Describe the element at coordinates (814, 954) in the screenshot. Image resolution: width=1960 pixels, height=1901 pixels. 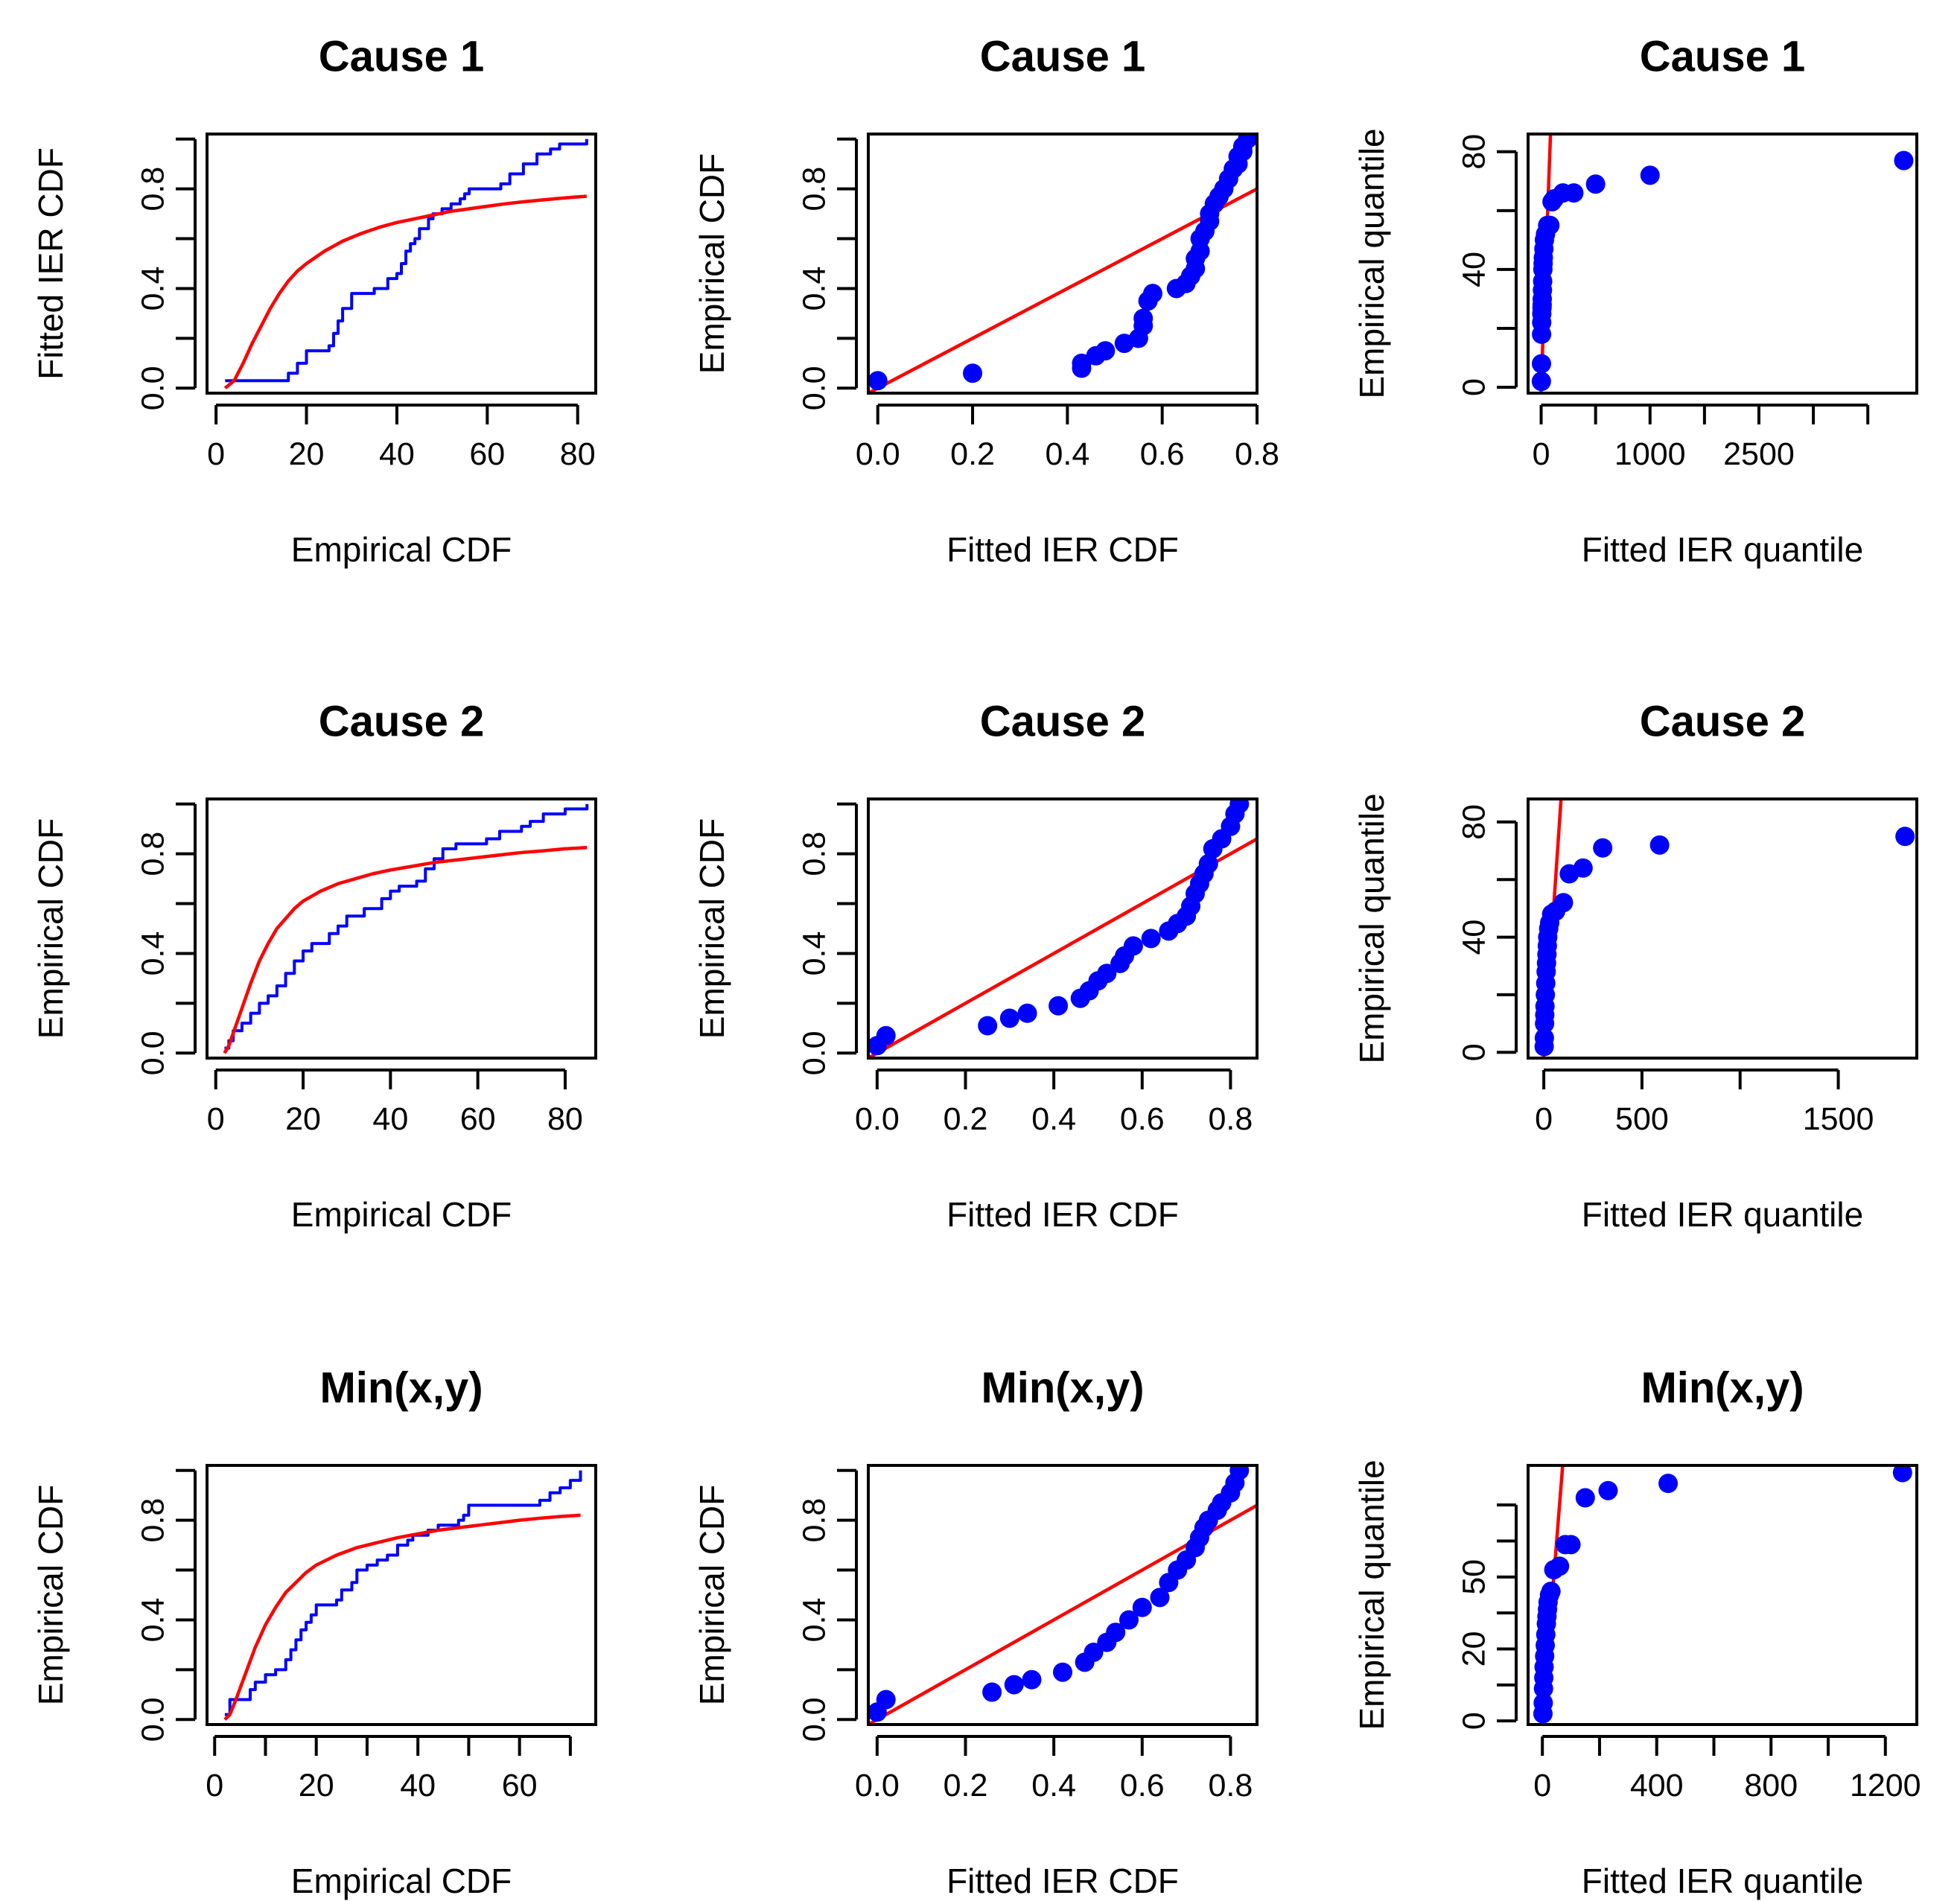
I see `chart-5-y-tick-label: 0.4` at that location.